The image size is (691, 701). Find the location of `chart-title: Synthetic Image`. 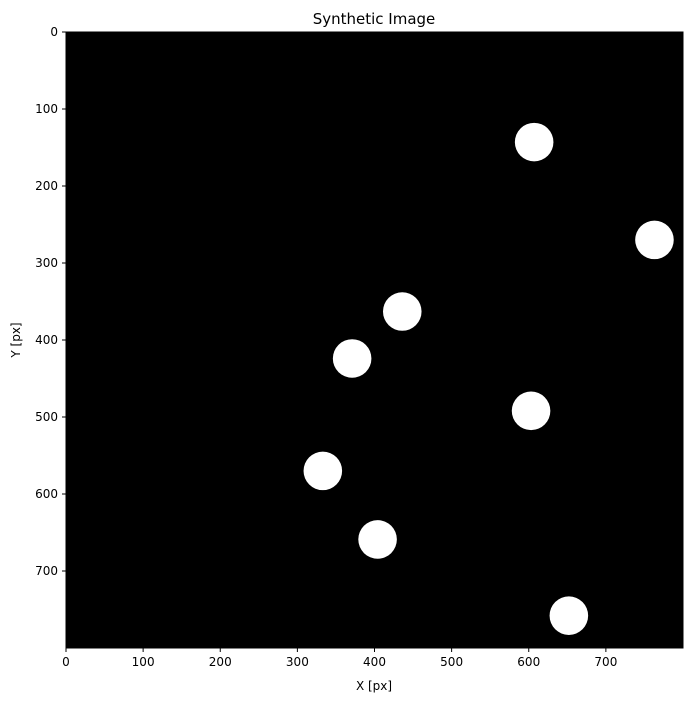

chart-title: Synthetic Image is located at coordinates (374, 19).